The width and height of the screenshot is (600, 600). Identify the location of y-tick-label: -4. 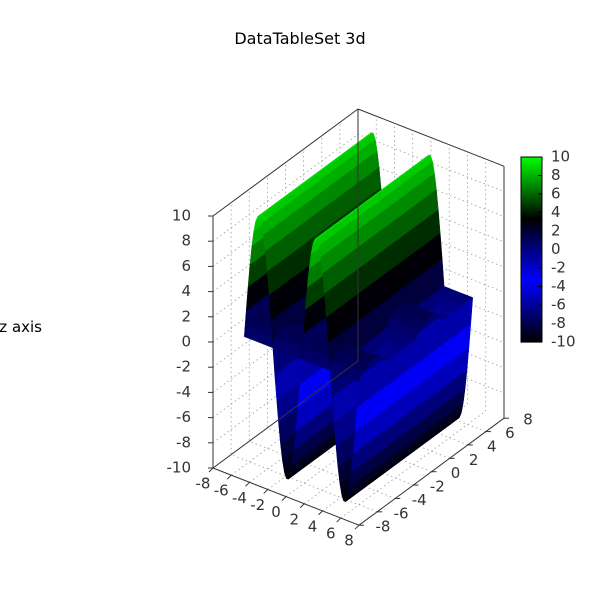
(419, 500).